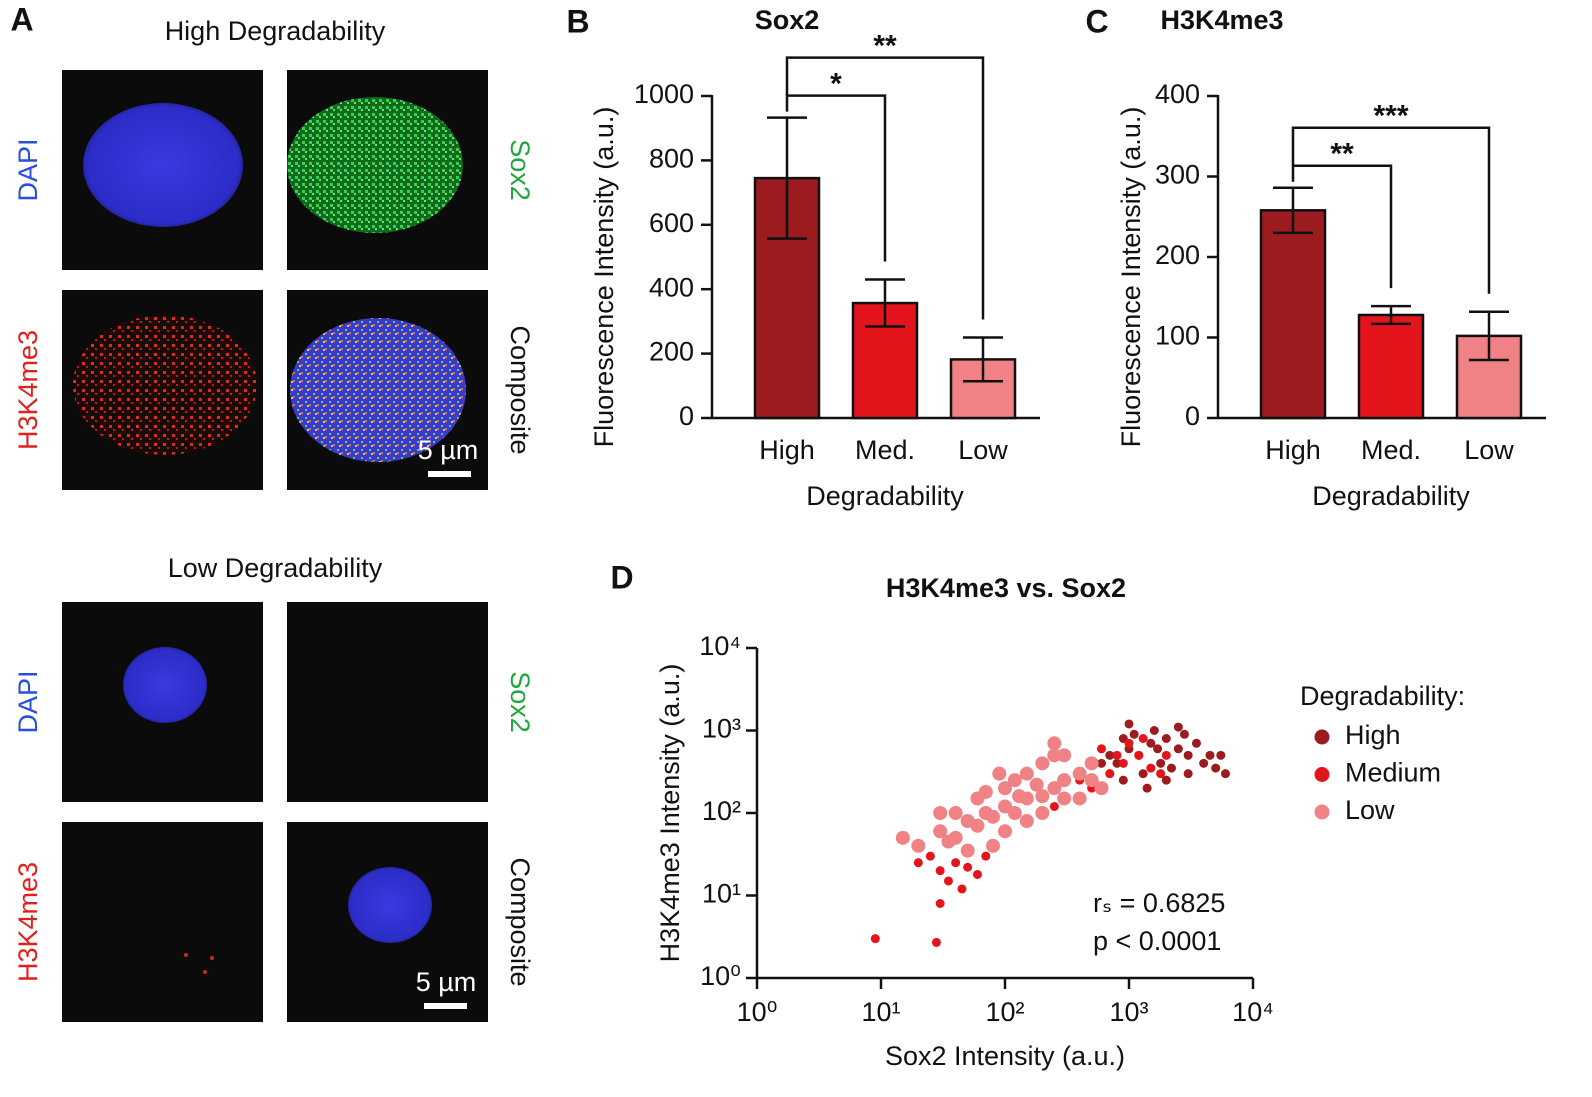  I want to click on y-axis-label: H3K4me3 Intensity (a.u.), so click(670, 813).